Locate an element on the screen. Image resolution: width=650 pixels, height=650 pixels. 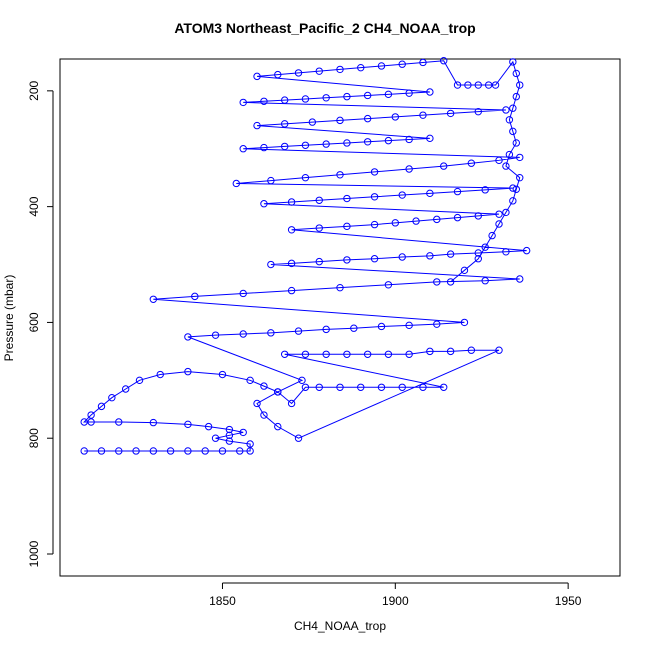
x-axis-label: CH4_NOAA_trop is located at coordinates (340, 626).